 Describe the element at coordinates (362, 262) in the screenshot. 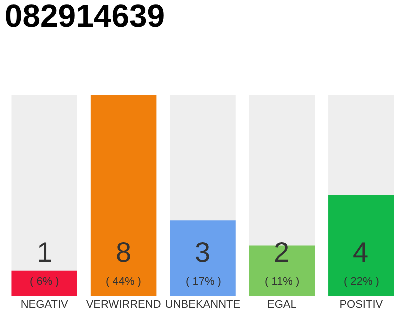

I see `data-label: 4 ( 22% )` at that location.